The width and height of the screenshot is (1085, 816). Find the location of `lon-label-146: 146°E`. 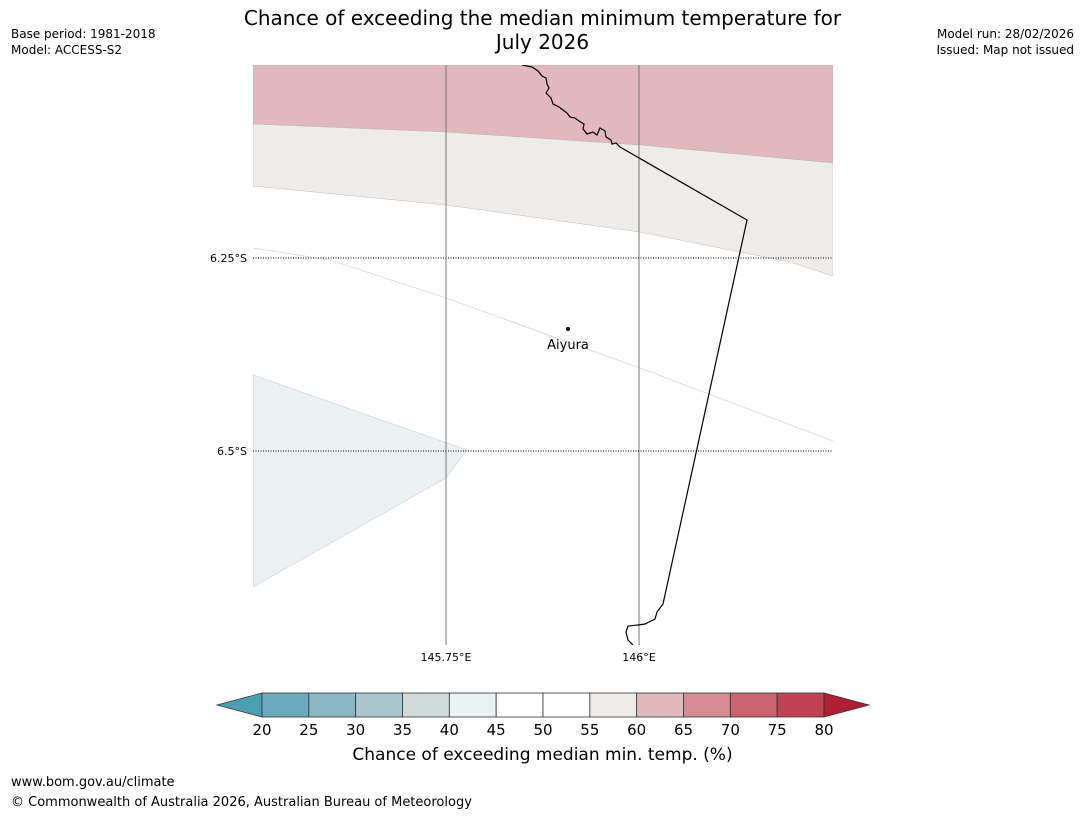

lon-label-146: 146°E is located at coordinates (638, 657).